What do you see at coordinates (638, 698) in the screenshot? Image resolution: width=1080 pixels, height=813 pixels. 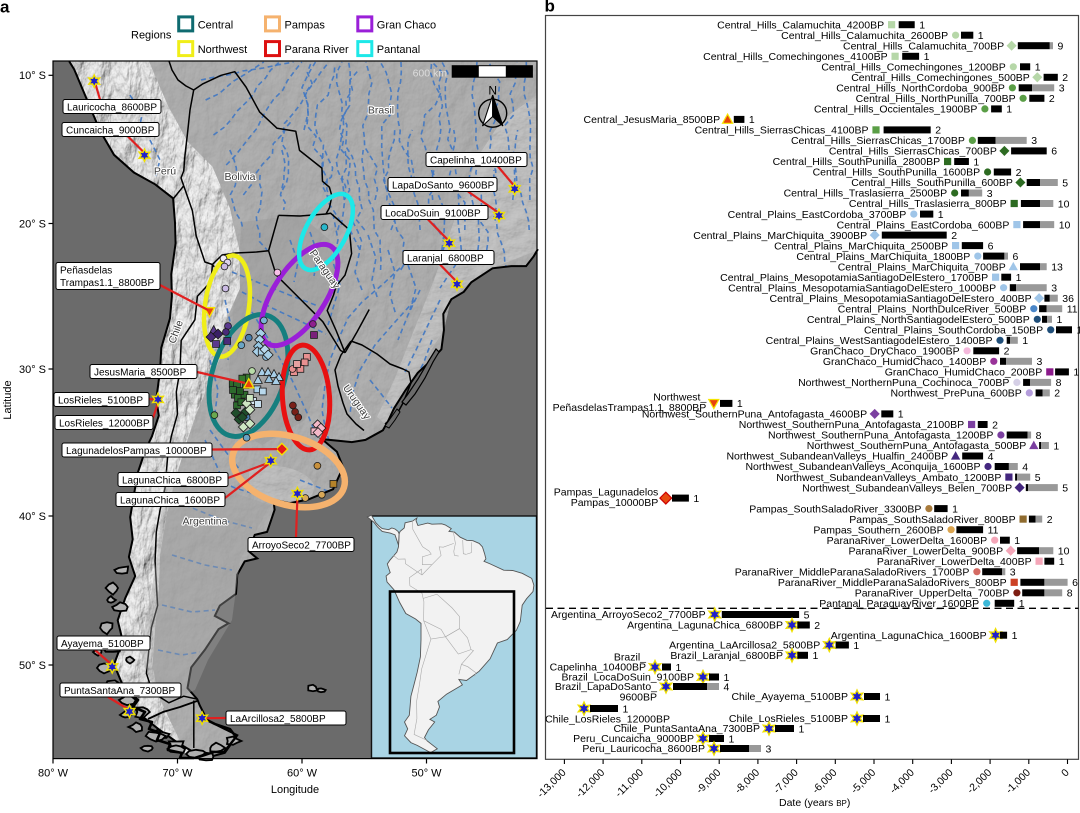 I see `svg-text: 9600BP` at bounding box center [638, 698].